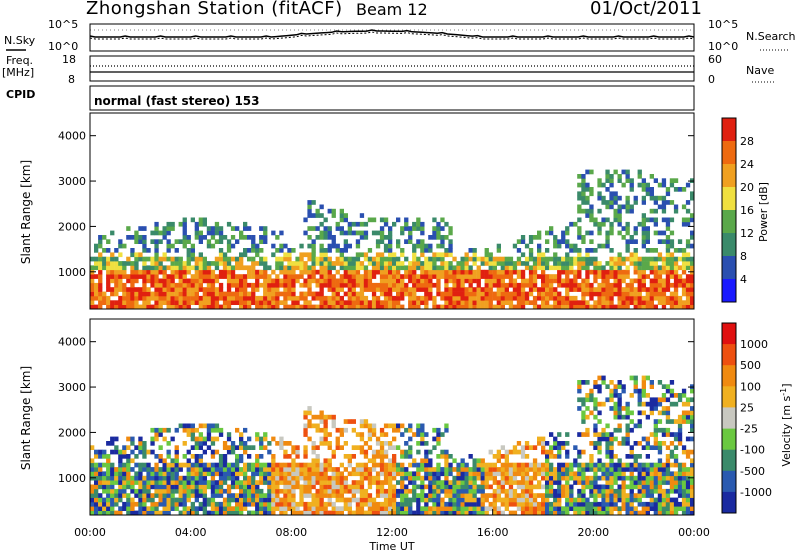 The image size is (800, 554). Describe the element at coordinates (20, 94) in the screenshot. I see `cpid-label: CPID` at that location.